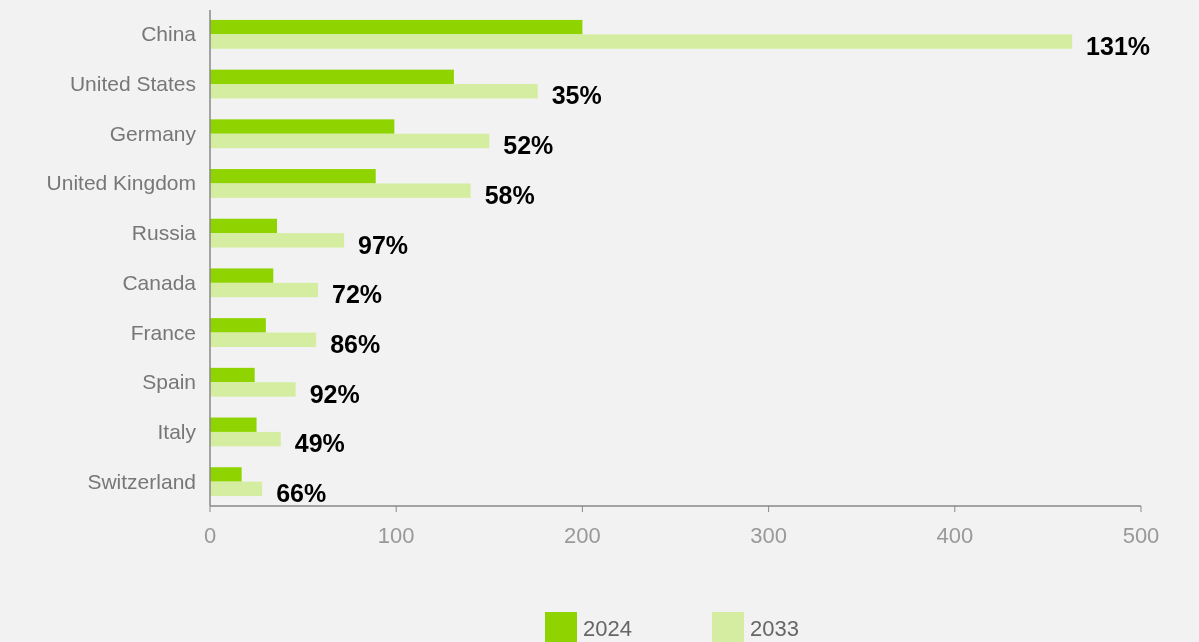 This screenshot has width=1199, height=642. What do you see at coordinates (396, 535) in the screenshot?
I see `x-tick-label: 100` at bounding box center [396, 535].